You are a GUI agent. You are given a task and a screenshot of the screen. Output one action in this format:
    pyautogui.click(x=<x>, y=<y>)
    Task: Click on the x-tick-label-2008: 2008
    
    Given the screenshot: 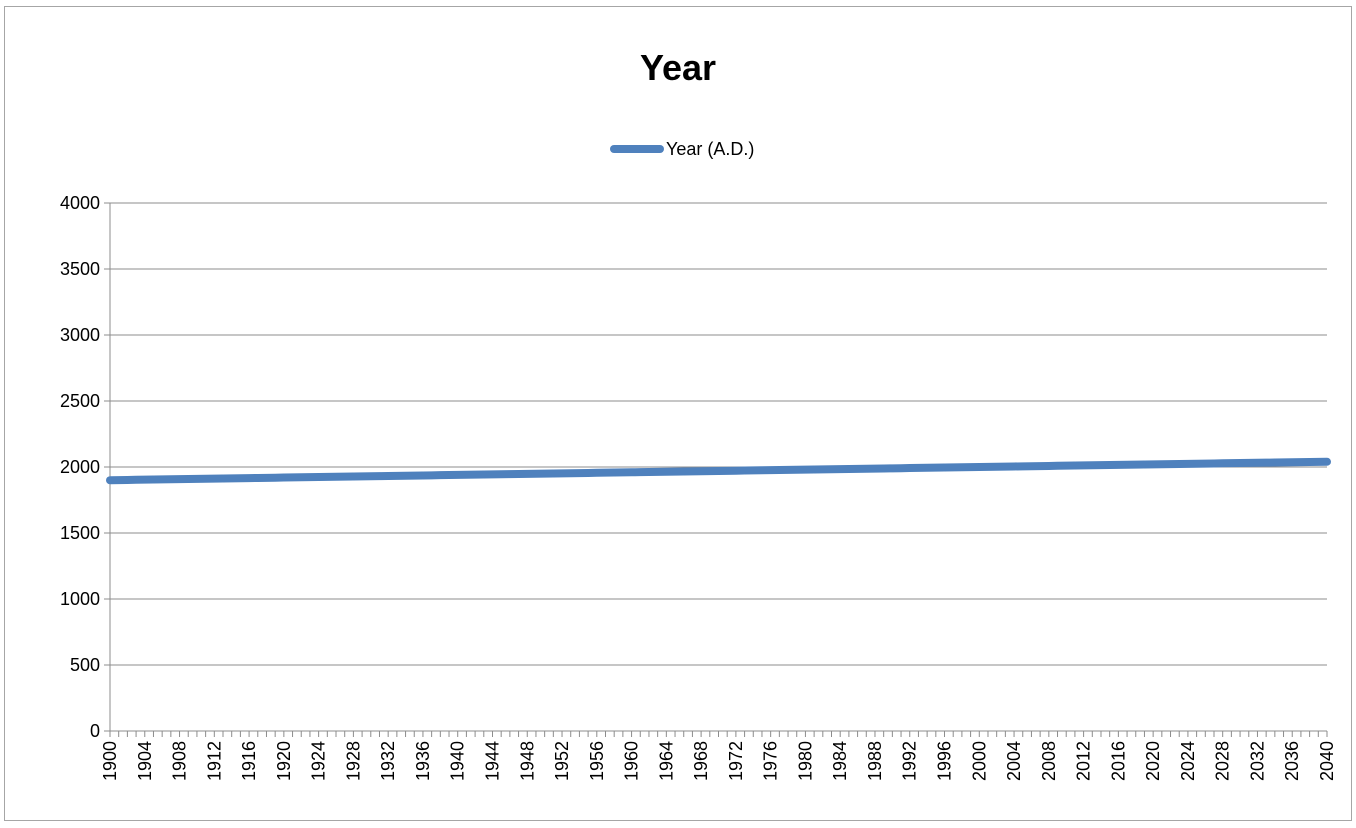 What is the action you would take?
    pyautogui.click(x=1049, y=761)
    